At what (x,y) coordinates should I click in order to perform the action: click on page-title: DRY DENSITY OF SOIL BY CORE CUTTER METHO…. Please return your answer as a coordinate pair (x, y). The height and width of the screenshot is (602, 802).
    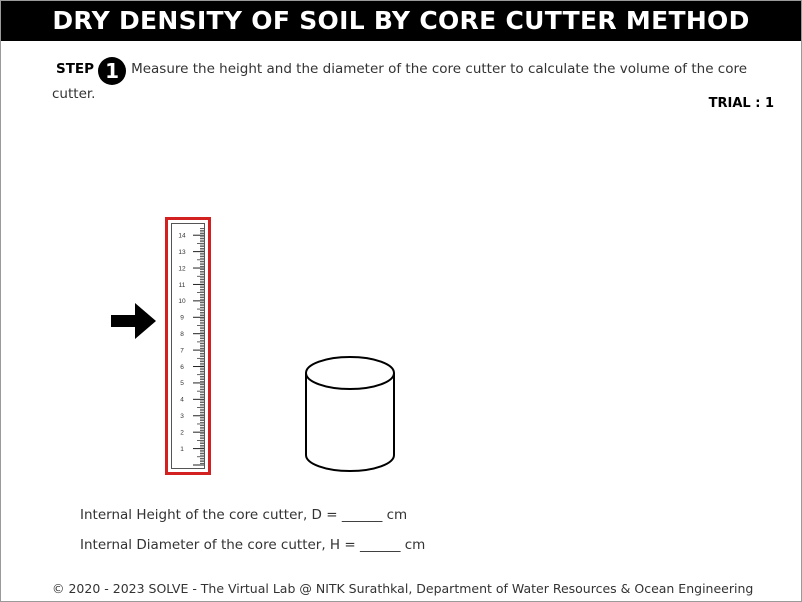
    Looking at the image, I should click on (401, 21).